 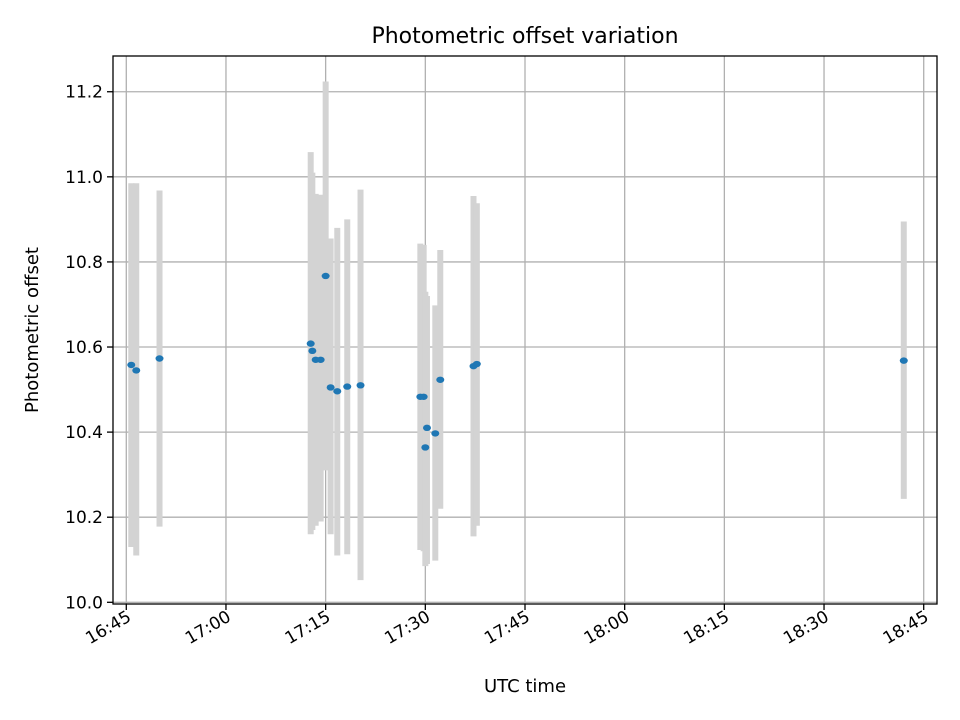 I want to click on y-tick-label: 10.8, so click(x=84, y=263).